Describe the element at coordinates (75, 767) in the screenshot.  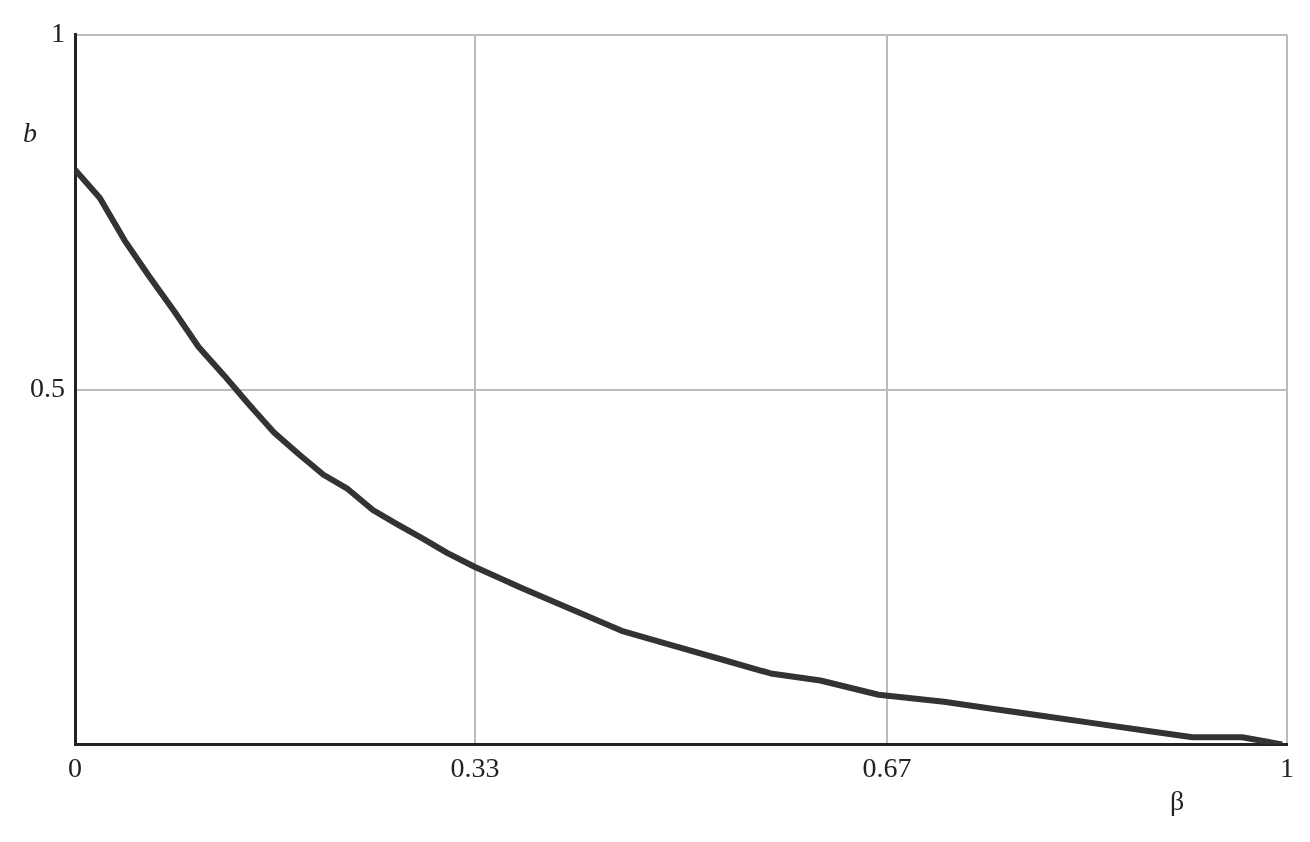
I see `x-tick-label: 0` at that location.